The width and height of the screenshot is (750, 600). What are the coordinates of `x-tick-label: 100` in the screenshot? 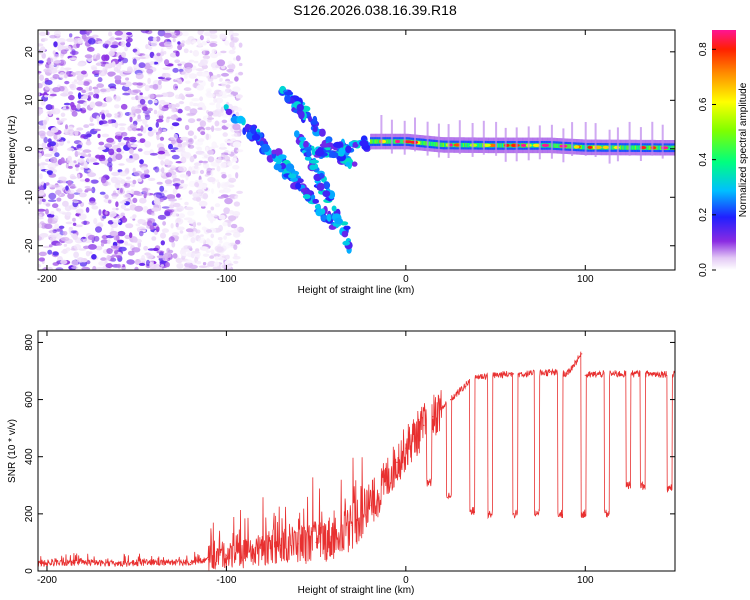 It's located at (585, 279).